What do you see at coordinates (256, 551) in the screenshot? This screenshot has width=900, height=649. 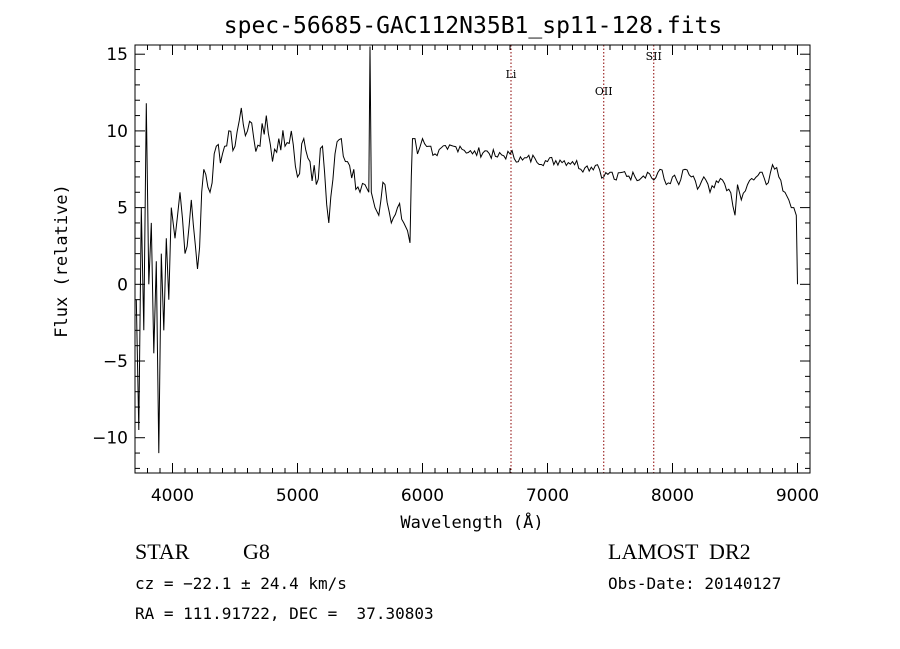 I see `spectral-subclass: G8` at bounding box center [256, 551].